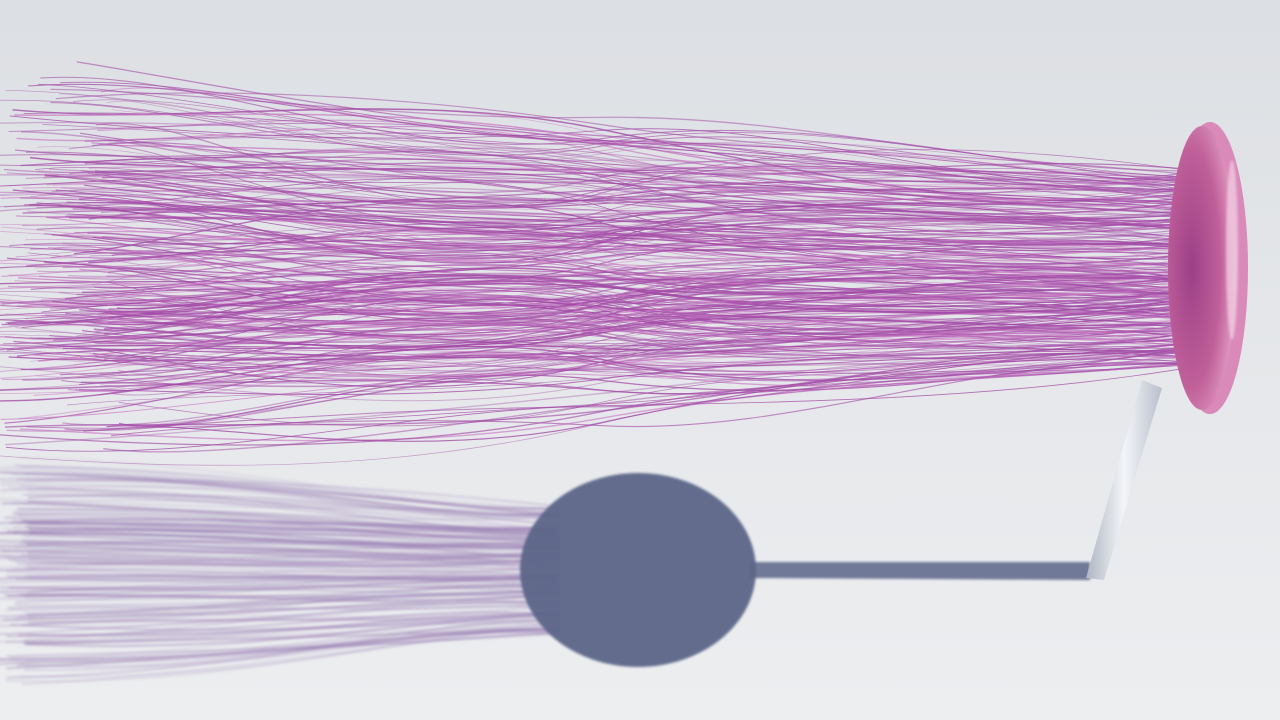 Image resolution: width=1280 pixels, height=720 pixels. What do you see at coordinates (1124, 480) in the screenshot?
I see `stand-rod` at bounding box center [1124, 480].